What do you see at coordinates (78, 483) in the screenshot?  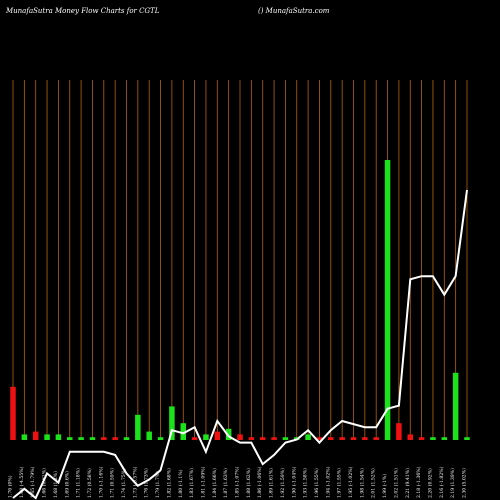 I see `tick-label: 1.71 (1.18%)` at bounding box center [78, 483].